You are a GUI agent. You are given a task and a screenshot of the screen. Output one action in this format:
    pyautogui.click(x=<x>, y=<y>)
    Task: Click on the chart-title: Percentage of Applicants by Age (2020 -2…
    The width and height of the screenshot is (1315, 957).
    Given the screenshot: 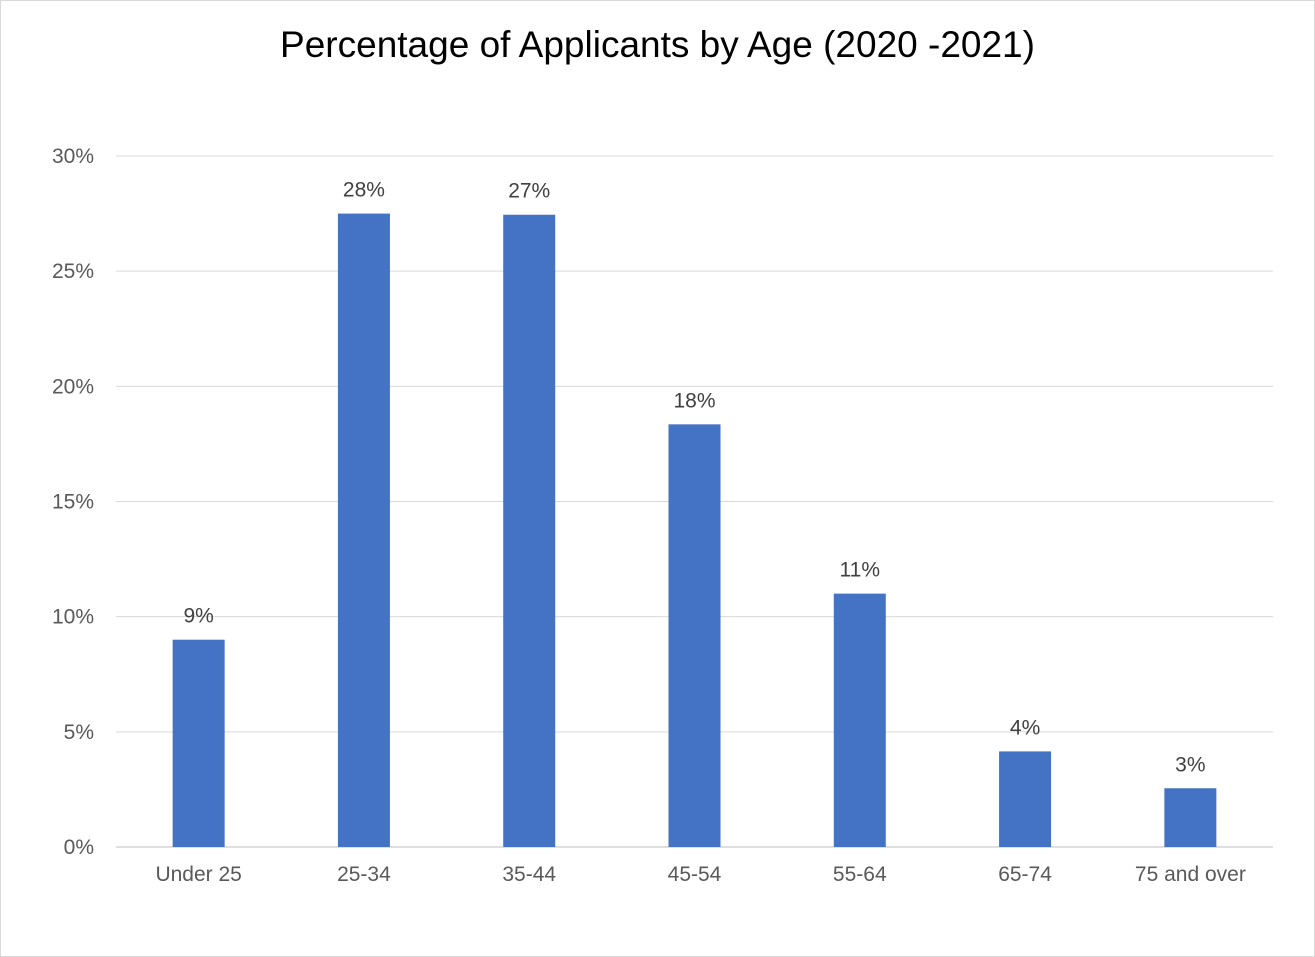 What is the action you would take?
    pyautogui.click(x=657, y=44)
    